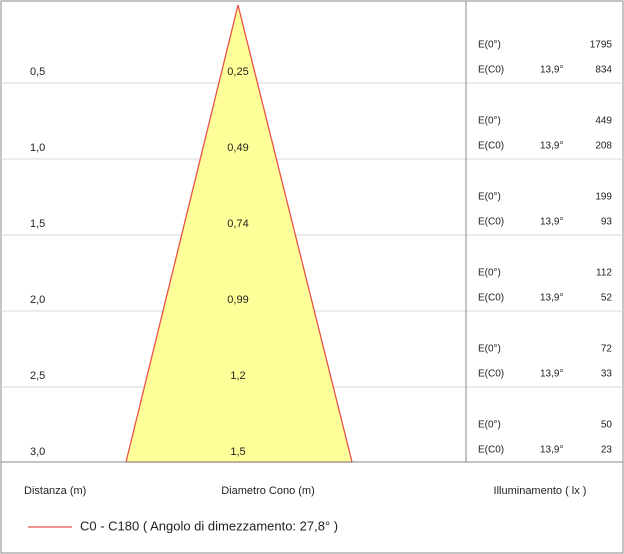 This screenshot has width=624, height=554. Describe the element at coordinates (237, 452) in the screenshot. I see `diameter: 1,5` at that location.